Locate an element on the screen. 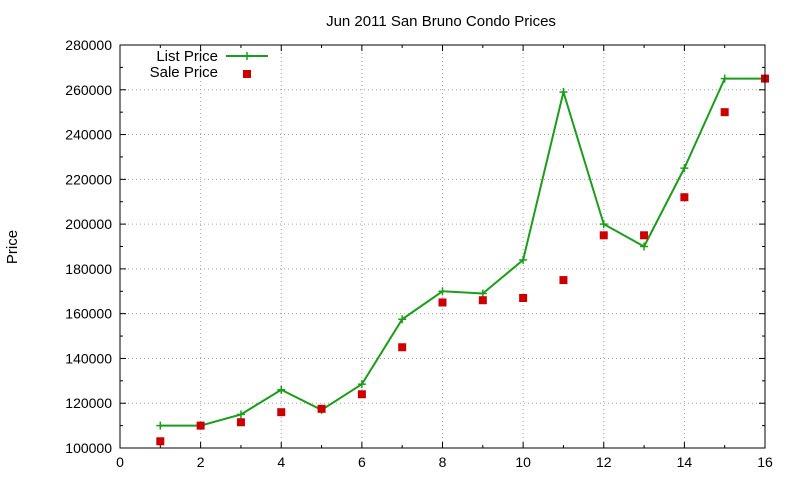 This screenshot has width=800, height=480. y-tick-label: 100000 is located at coordinates (88, 448).